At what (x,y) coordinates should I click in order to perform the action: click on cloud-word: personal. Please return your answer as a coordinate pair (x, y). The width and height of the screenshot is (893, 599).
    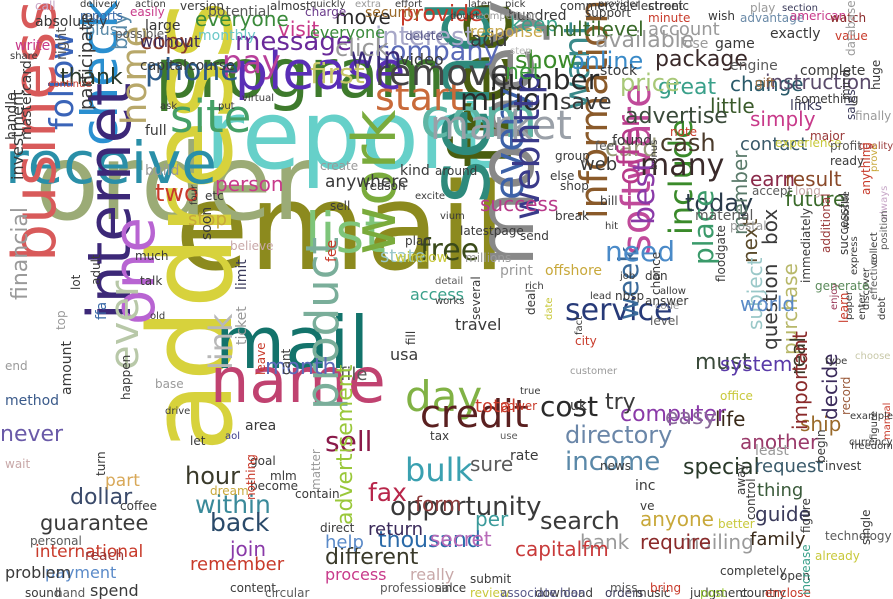
    Looking at the image, I should click on (56, 541).